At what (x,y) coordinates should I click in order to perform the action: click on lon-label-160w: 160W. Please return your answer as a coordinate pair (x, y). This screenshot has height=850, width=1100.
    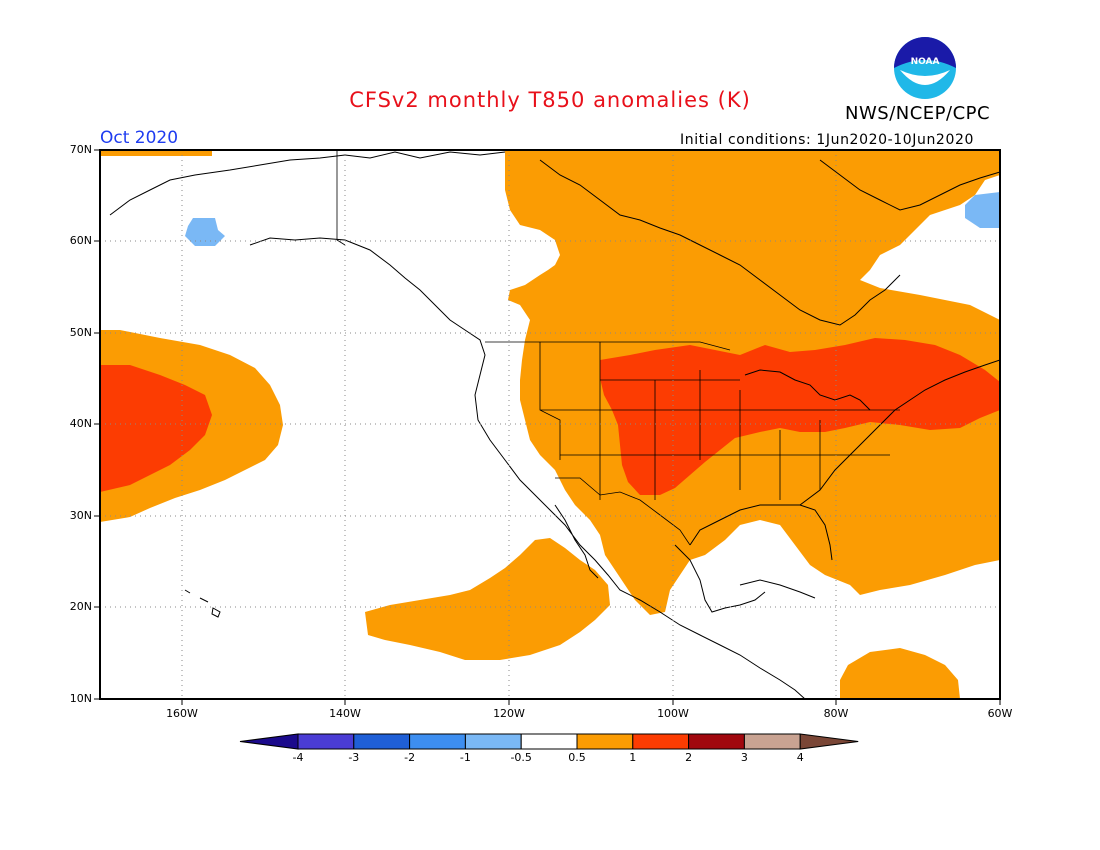
    Looking at the image, I should click on (182, 713).